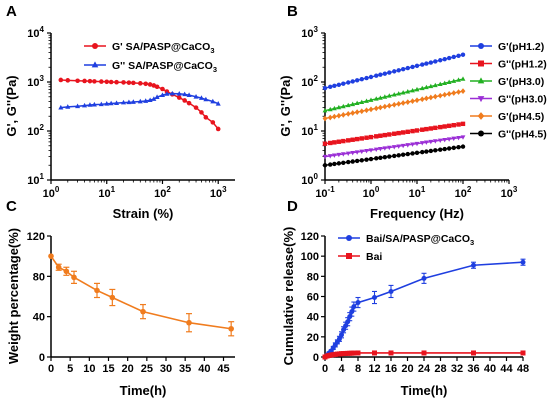 The width and height of the screenshot is (550, 401). Describe the element at coordinates (204, 369) in the screenshot. I see `x-tick-label: 40` at that location.